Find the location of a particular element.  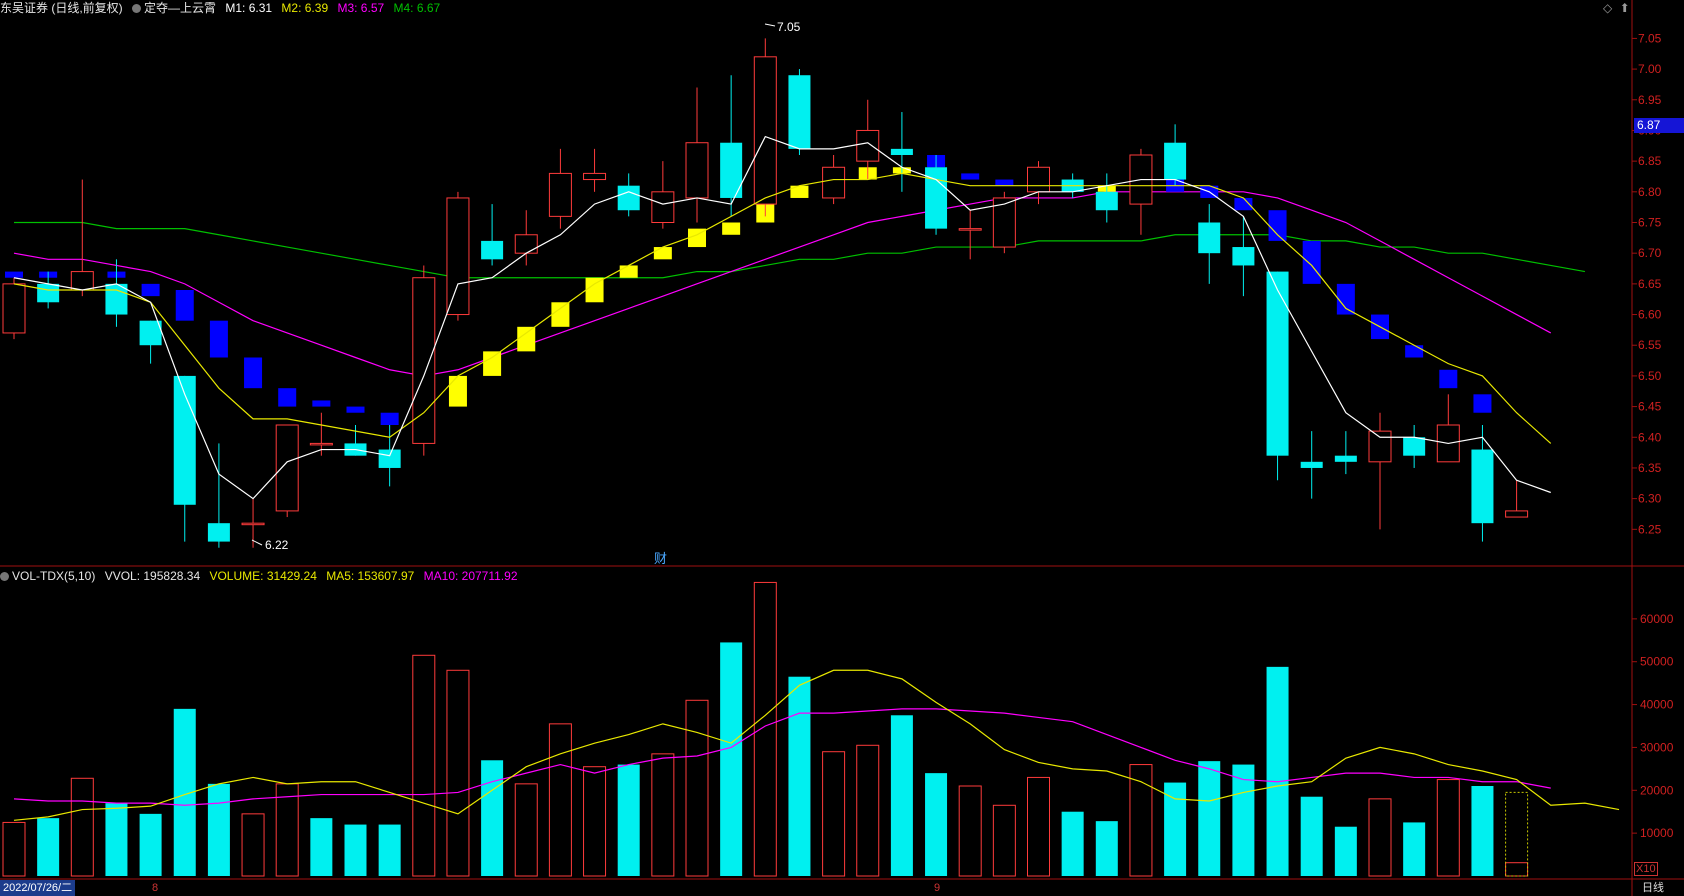

m4-value: M4: 6.67 is located at coordinates (417, 8).